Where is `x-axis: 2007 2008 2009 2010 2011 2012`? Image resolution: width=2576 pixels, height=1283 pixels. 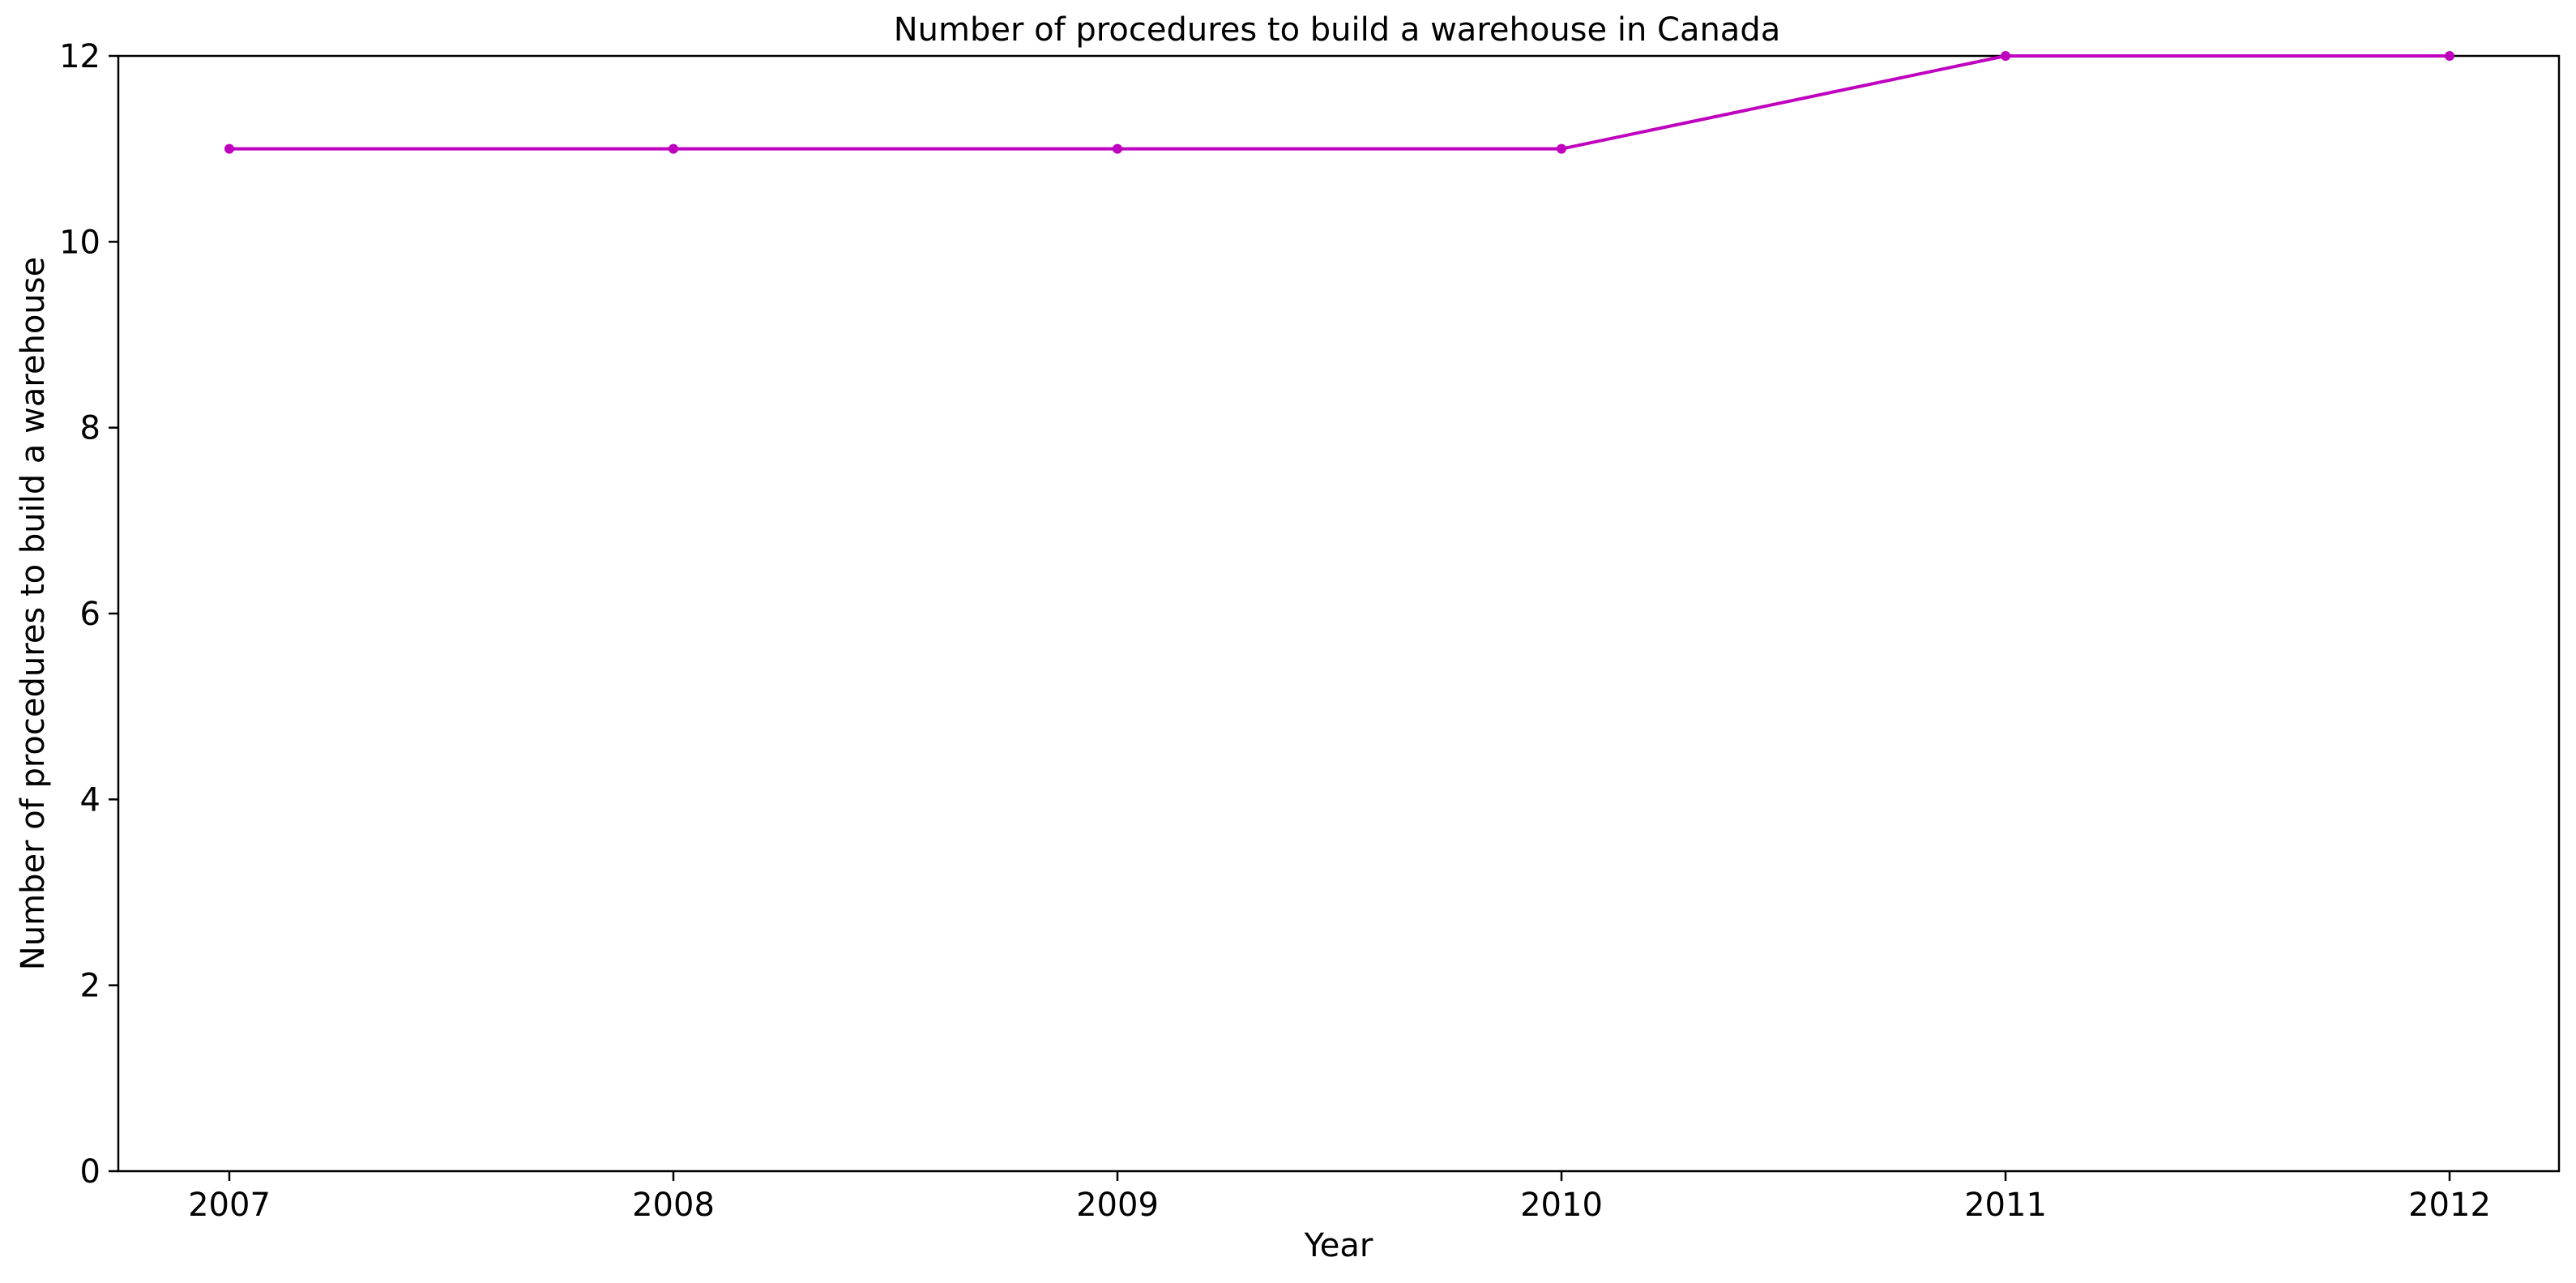 x-axis: 2007 2008 2009 2010 2011 2012 is located at coordinates (1339, 1197).